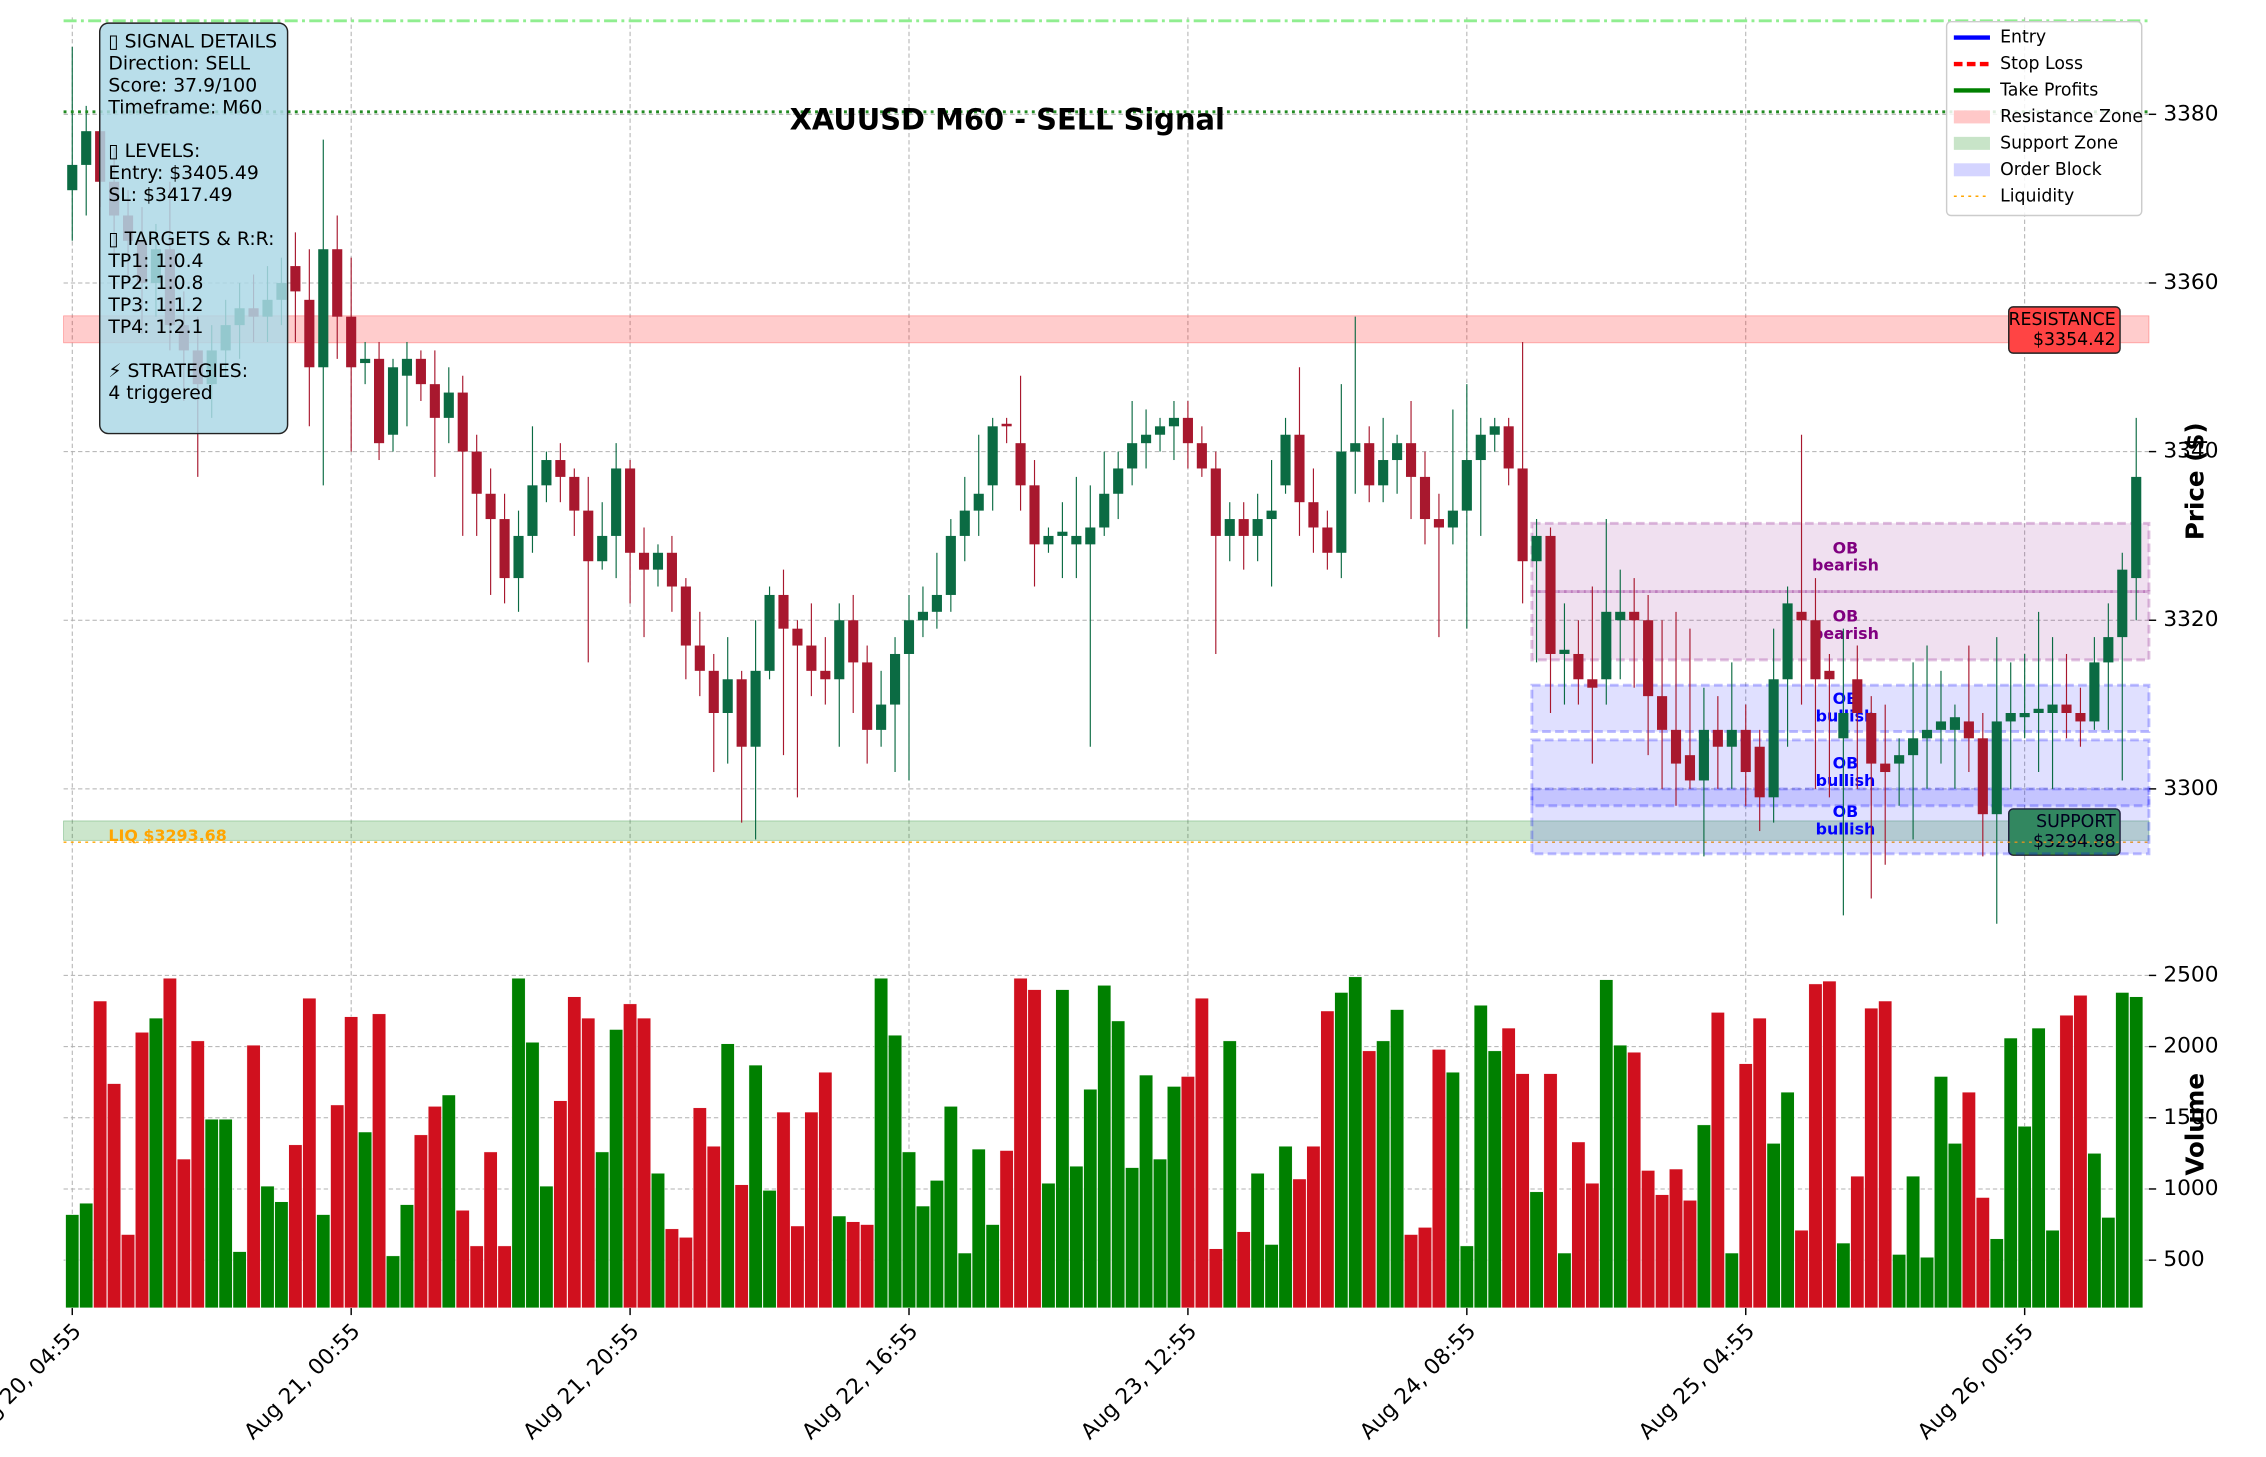  I want to click on liquidity-label: LIQ $3293.68, so click(167, 835).